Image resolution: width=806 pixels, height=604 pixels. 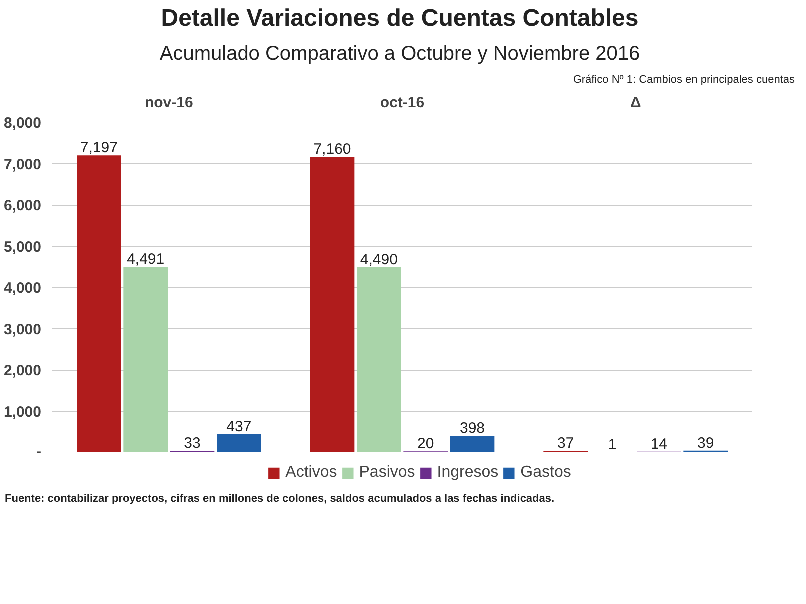 I want to click on y-tick-label: 3,000, so click(x=23, y=329).